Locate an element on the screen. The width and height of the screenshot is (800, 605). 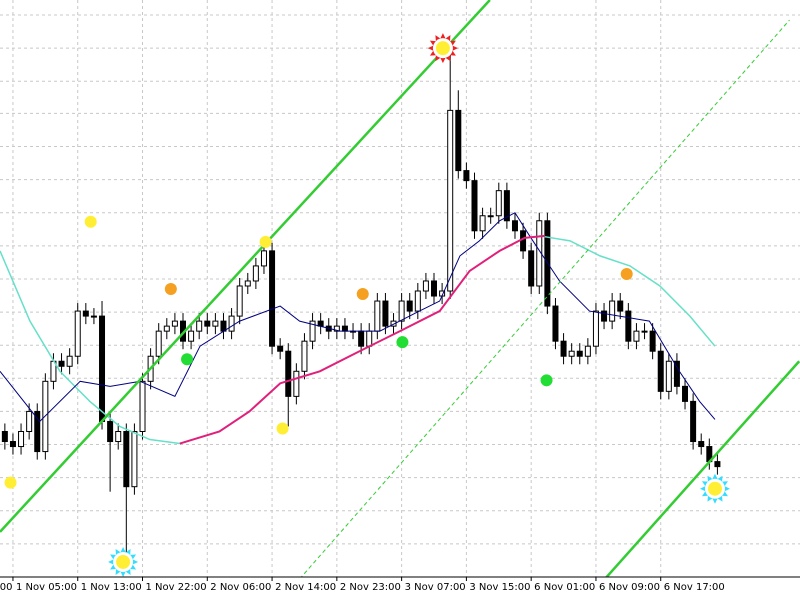
x-tick-label: 00 is located at coordinates (6, 587).